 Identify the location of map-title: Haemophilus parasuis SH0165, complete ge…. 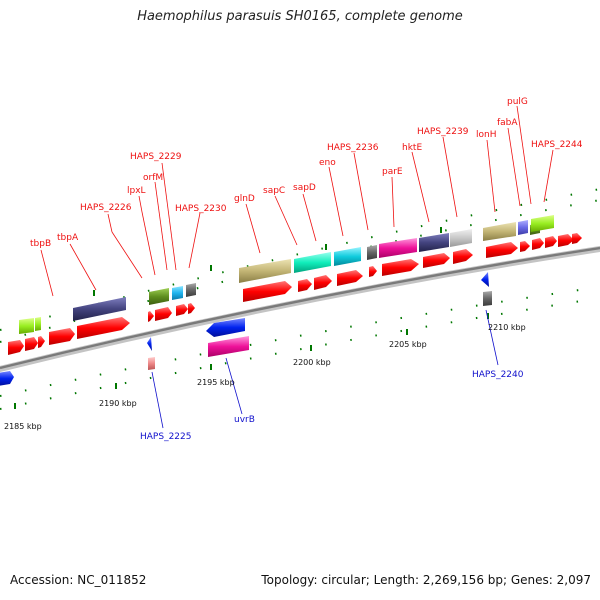
(300, 16).